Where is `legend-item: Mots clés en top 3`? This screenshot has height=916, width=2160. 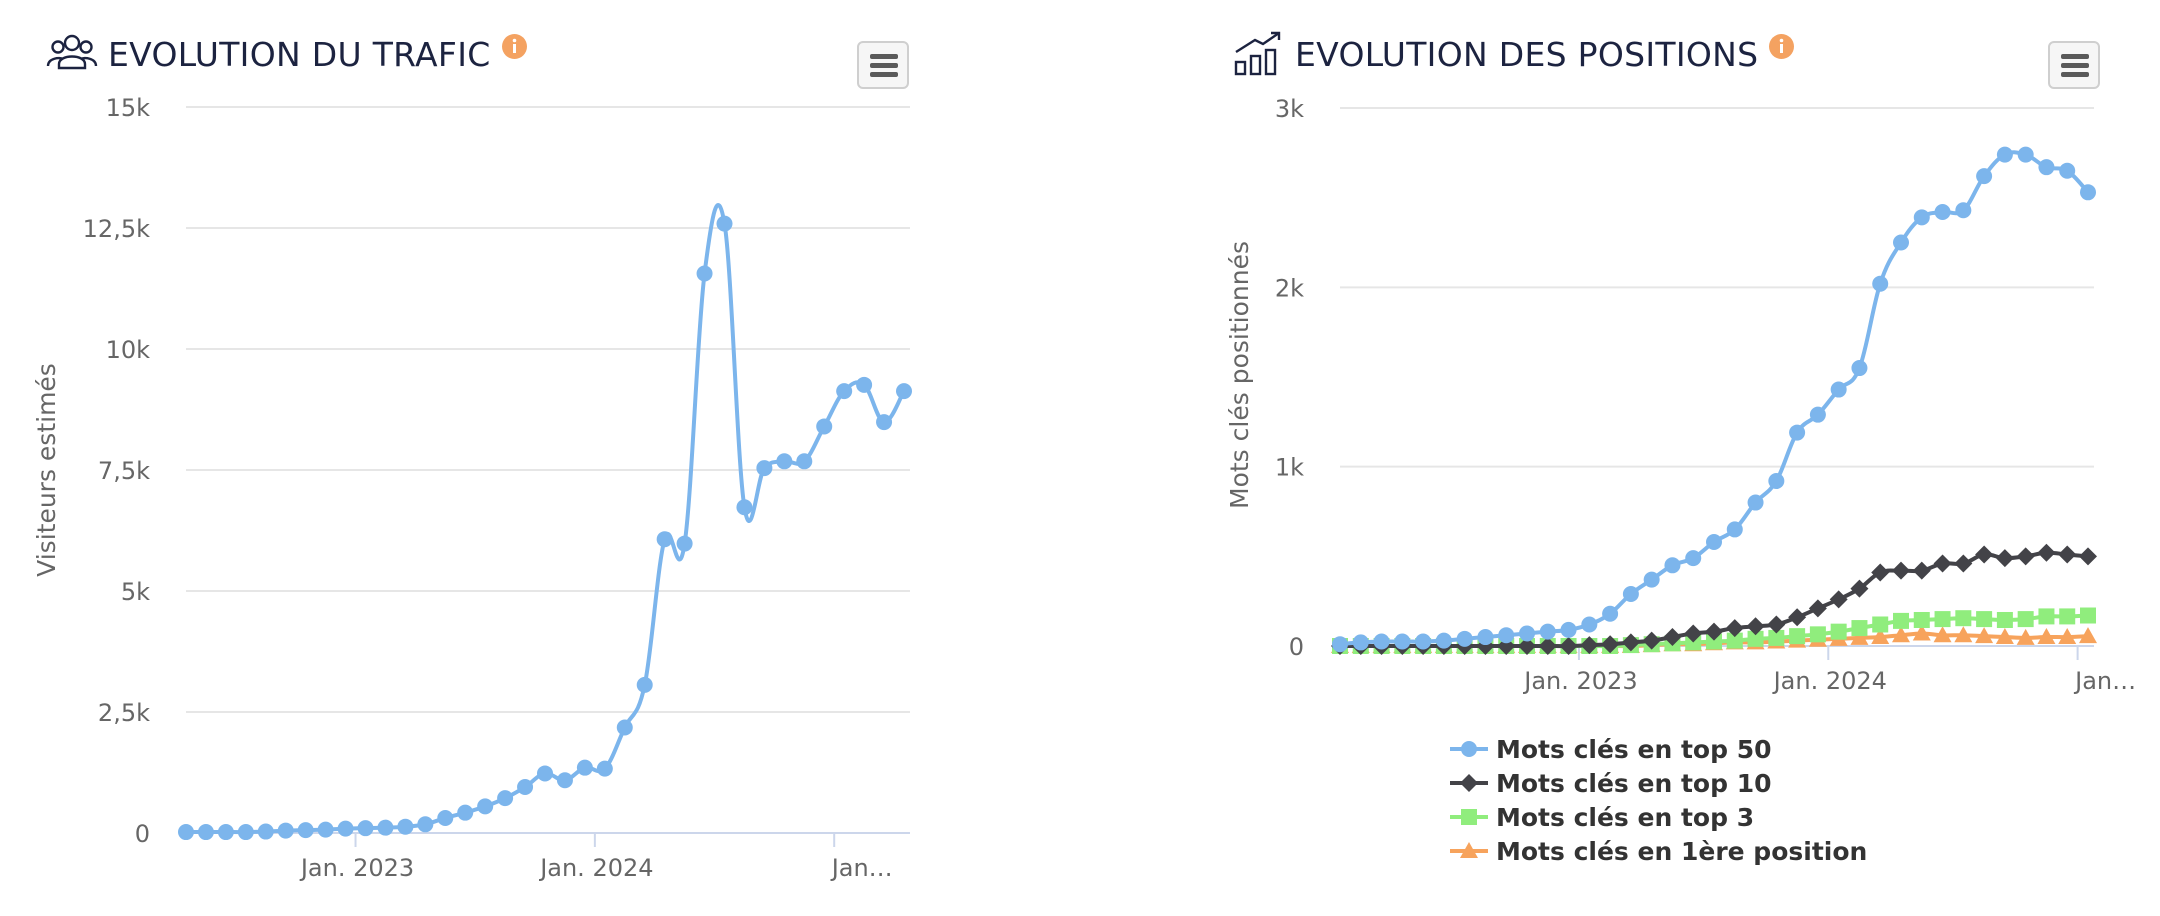 legend-item: Mots clés en top 3 is located at coordinates (1658, 817).